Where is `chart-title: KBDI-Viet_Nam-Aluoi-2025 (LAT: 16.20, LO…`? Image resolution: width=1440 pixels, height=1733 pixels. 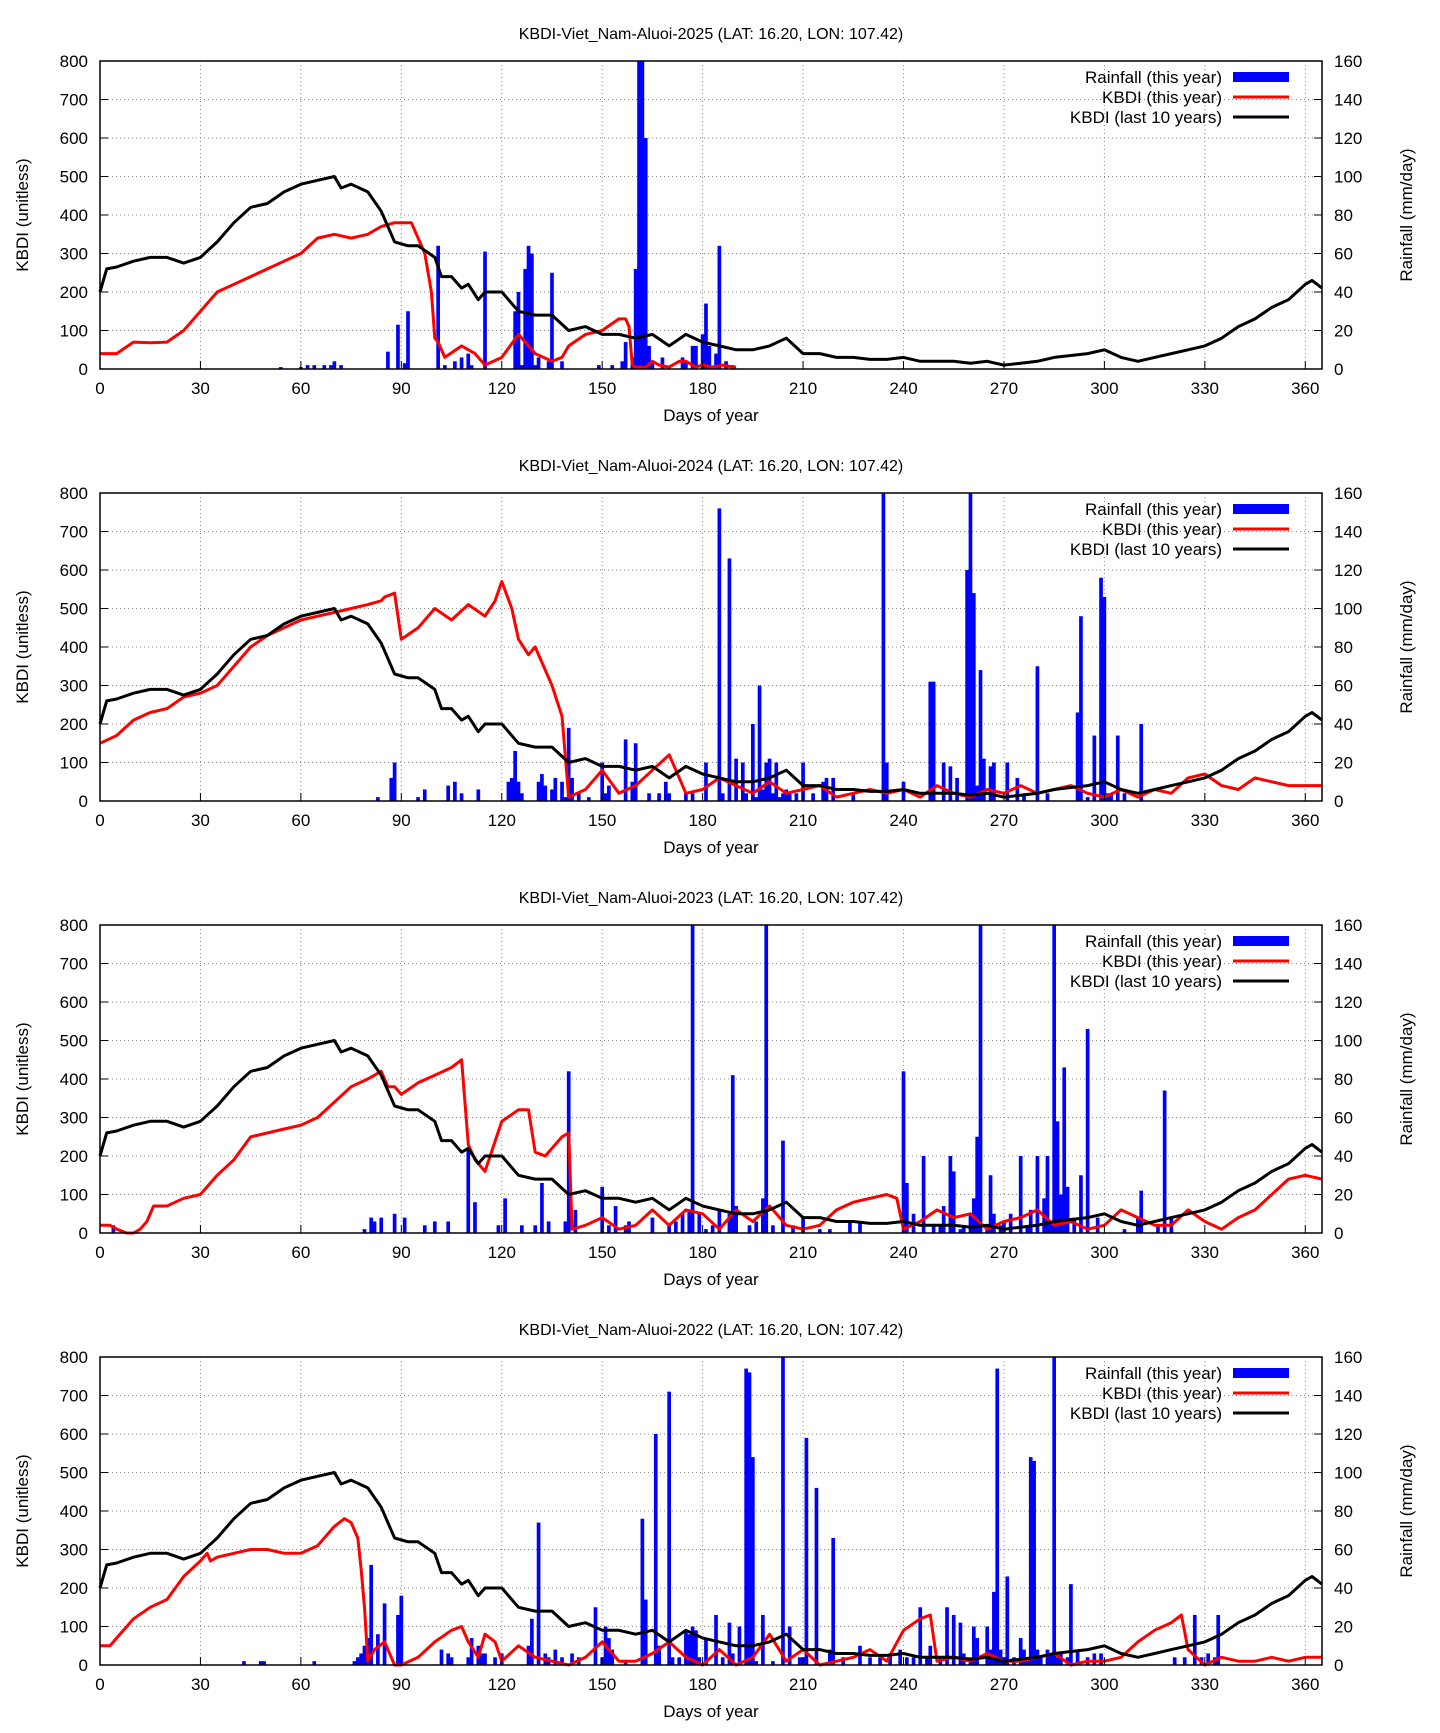 chart-title: KBDI-Viet_Nam-Aluoi-2025 (LAT: 16.20, LO… is located at coordinates (711, 34).